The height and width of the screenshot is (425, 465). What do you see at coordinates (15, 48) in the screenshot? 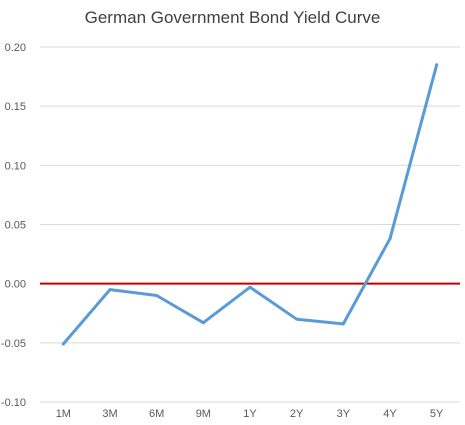
I see `y-tick-label: 0.20` at bounding box center [15, 48].